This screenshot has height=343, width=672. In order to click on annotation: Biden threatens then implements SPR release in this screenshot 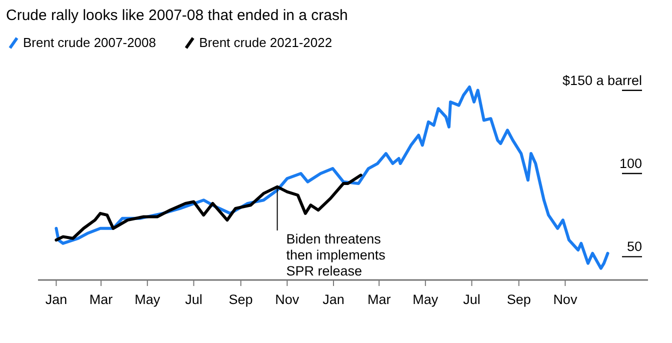, I will do `click(336, 254)`.